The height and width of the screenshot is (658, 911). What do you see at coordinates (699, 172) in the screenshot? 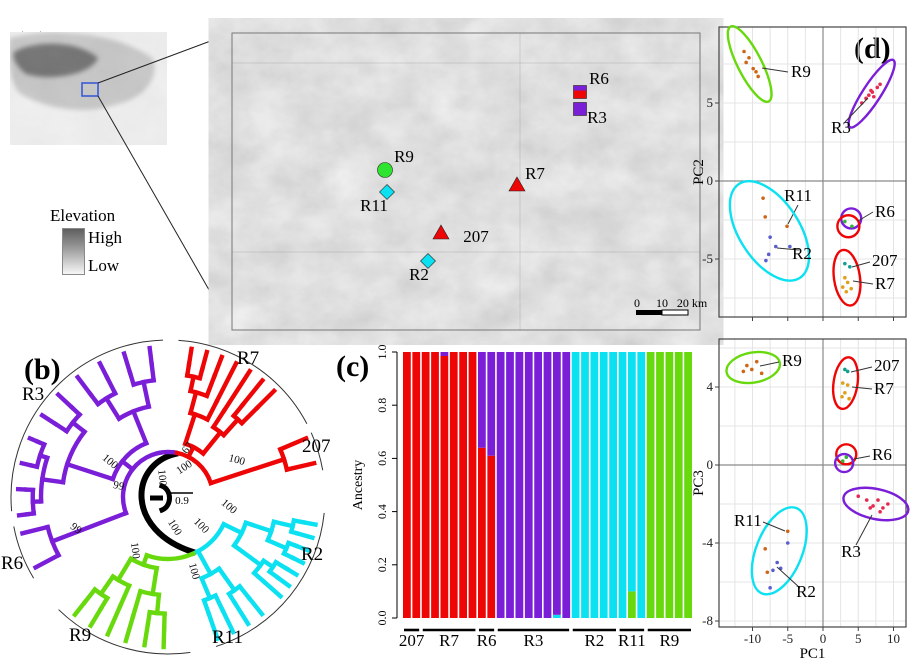
I see `axis-label-PC2: PC2` at bounding box center [699, 172].